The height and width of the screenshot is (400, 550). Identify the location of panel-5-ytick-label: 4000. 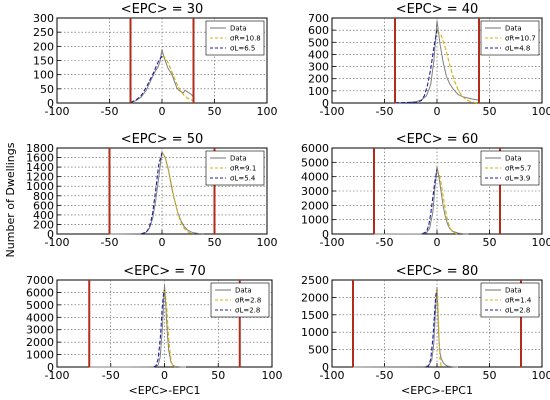
(40, 317).